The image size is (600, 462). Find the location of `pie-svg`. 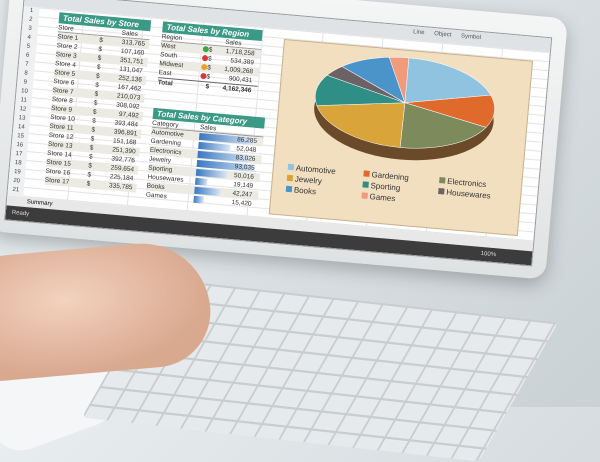

pie-svg is located at coordinates (404, 108).